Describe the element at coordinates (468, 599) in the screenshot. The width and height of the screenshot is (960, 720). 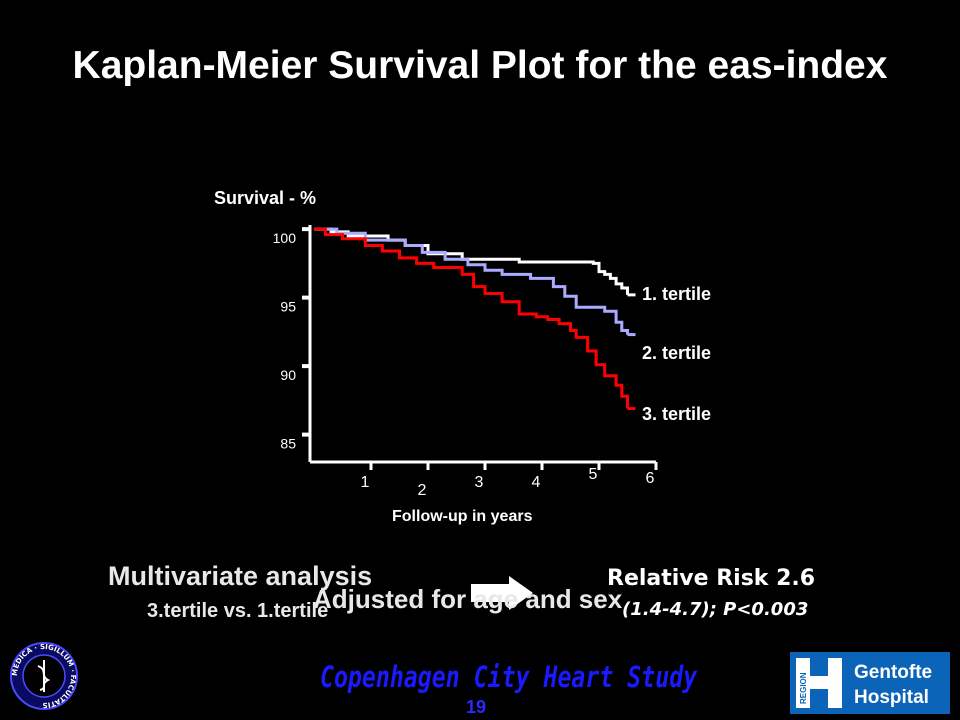
I see `adjusted-text: Adjusted for age and sex` at that location.